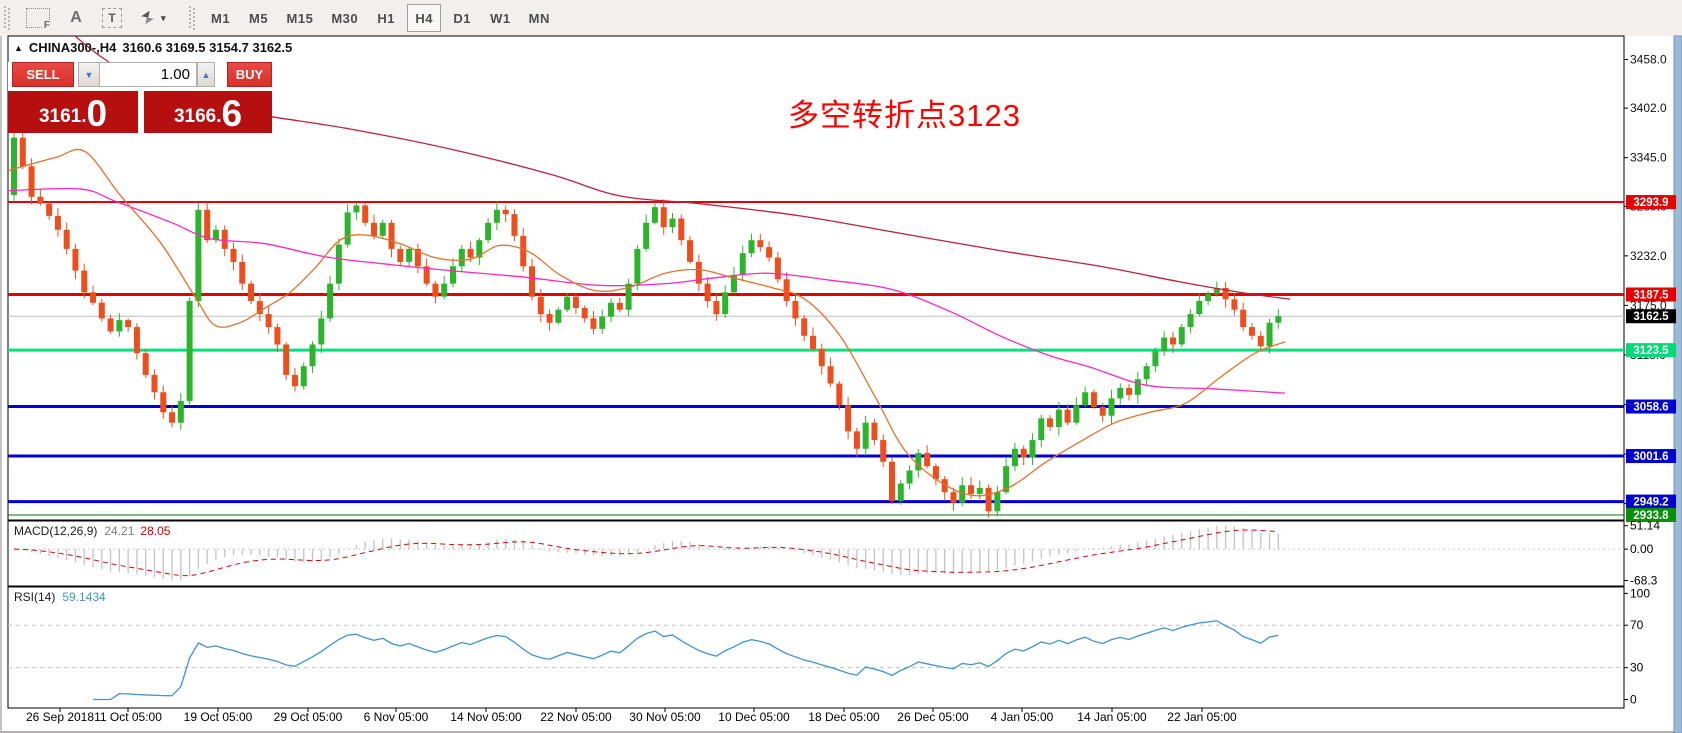  I want to click on rsi-plot, so click(816, 660).